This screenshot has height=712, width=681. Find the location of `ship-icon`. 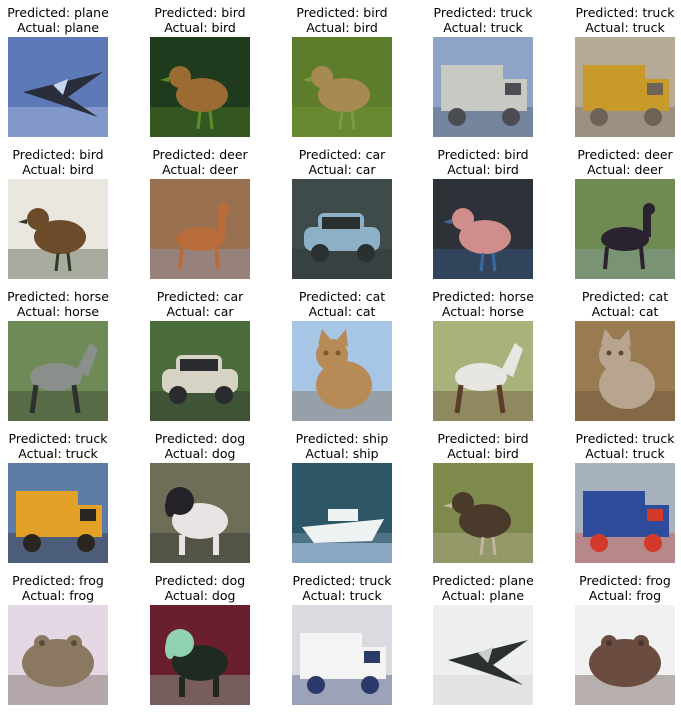

ship-icon is located at coordinates (342, 513).